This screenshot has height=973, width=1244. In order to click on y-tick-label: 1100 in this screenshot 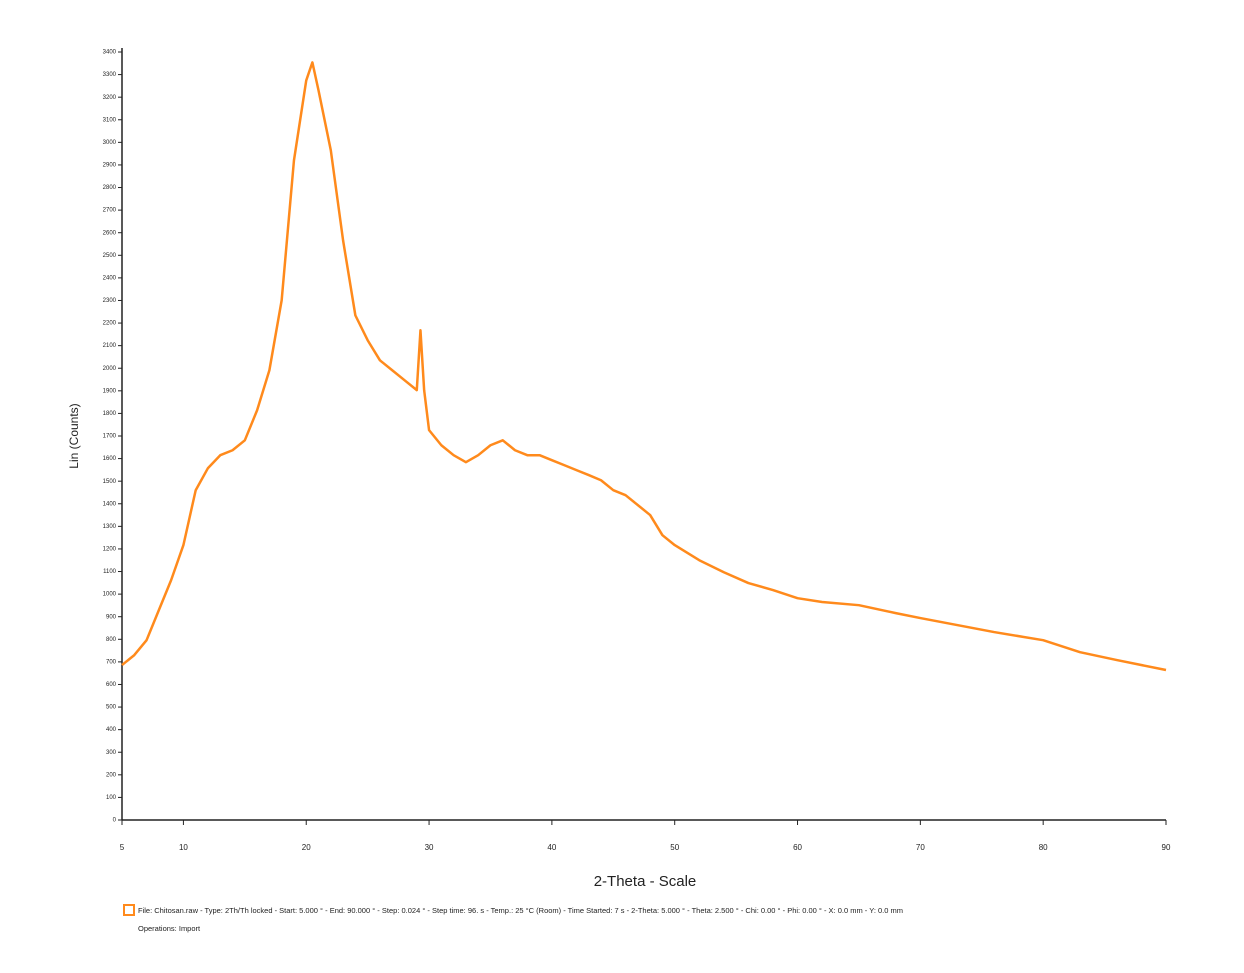, I will do `click(110, 572)`.